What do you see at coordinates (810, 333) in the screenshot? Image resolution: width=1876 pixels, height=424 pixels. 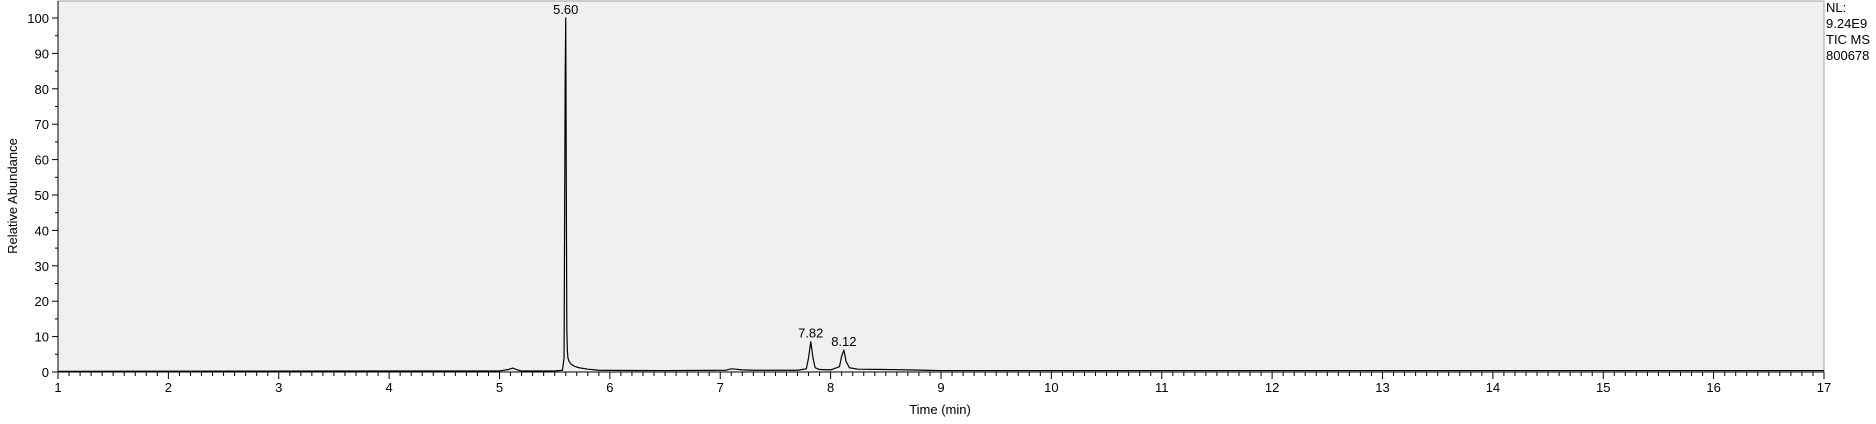 I see `peak-label: 7.82` at bounding box center [810, 333].